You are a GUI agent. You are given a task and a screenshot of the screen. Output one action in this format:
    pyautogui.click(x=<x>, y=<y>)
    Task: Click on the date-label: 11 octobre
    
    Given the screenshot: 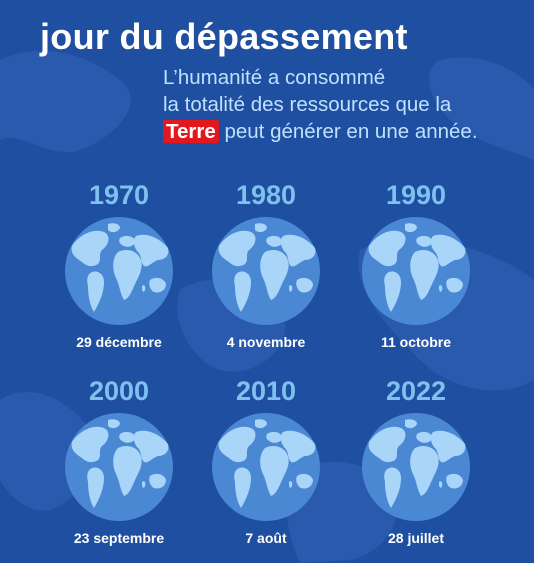 What is the action you would take?
    pyautogui.click(x=416, y=342)
    